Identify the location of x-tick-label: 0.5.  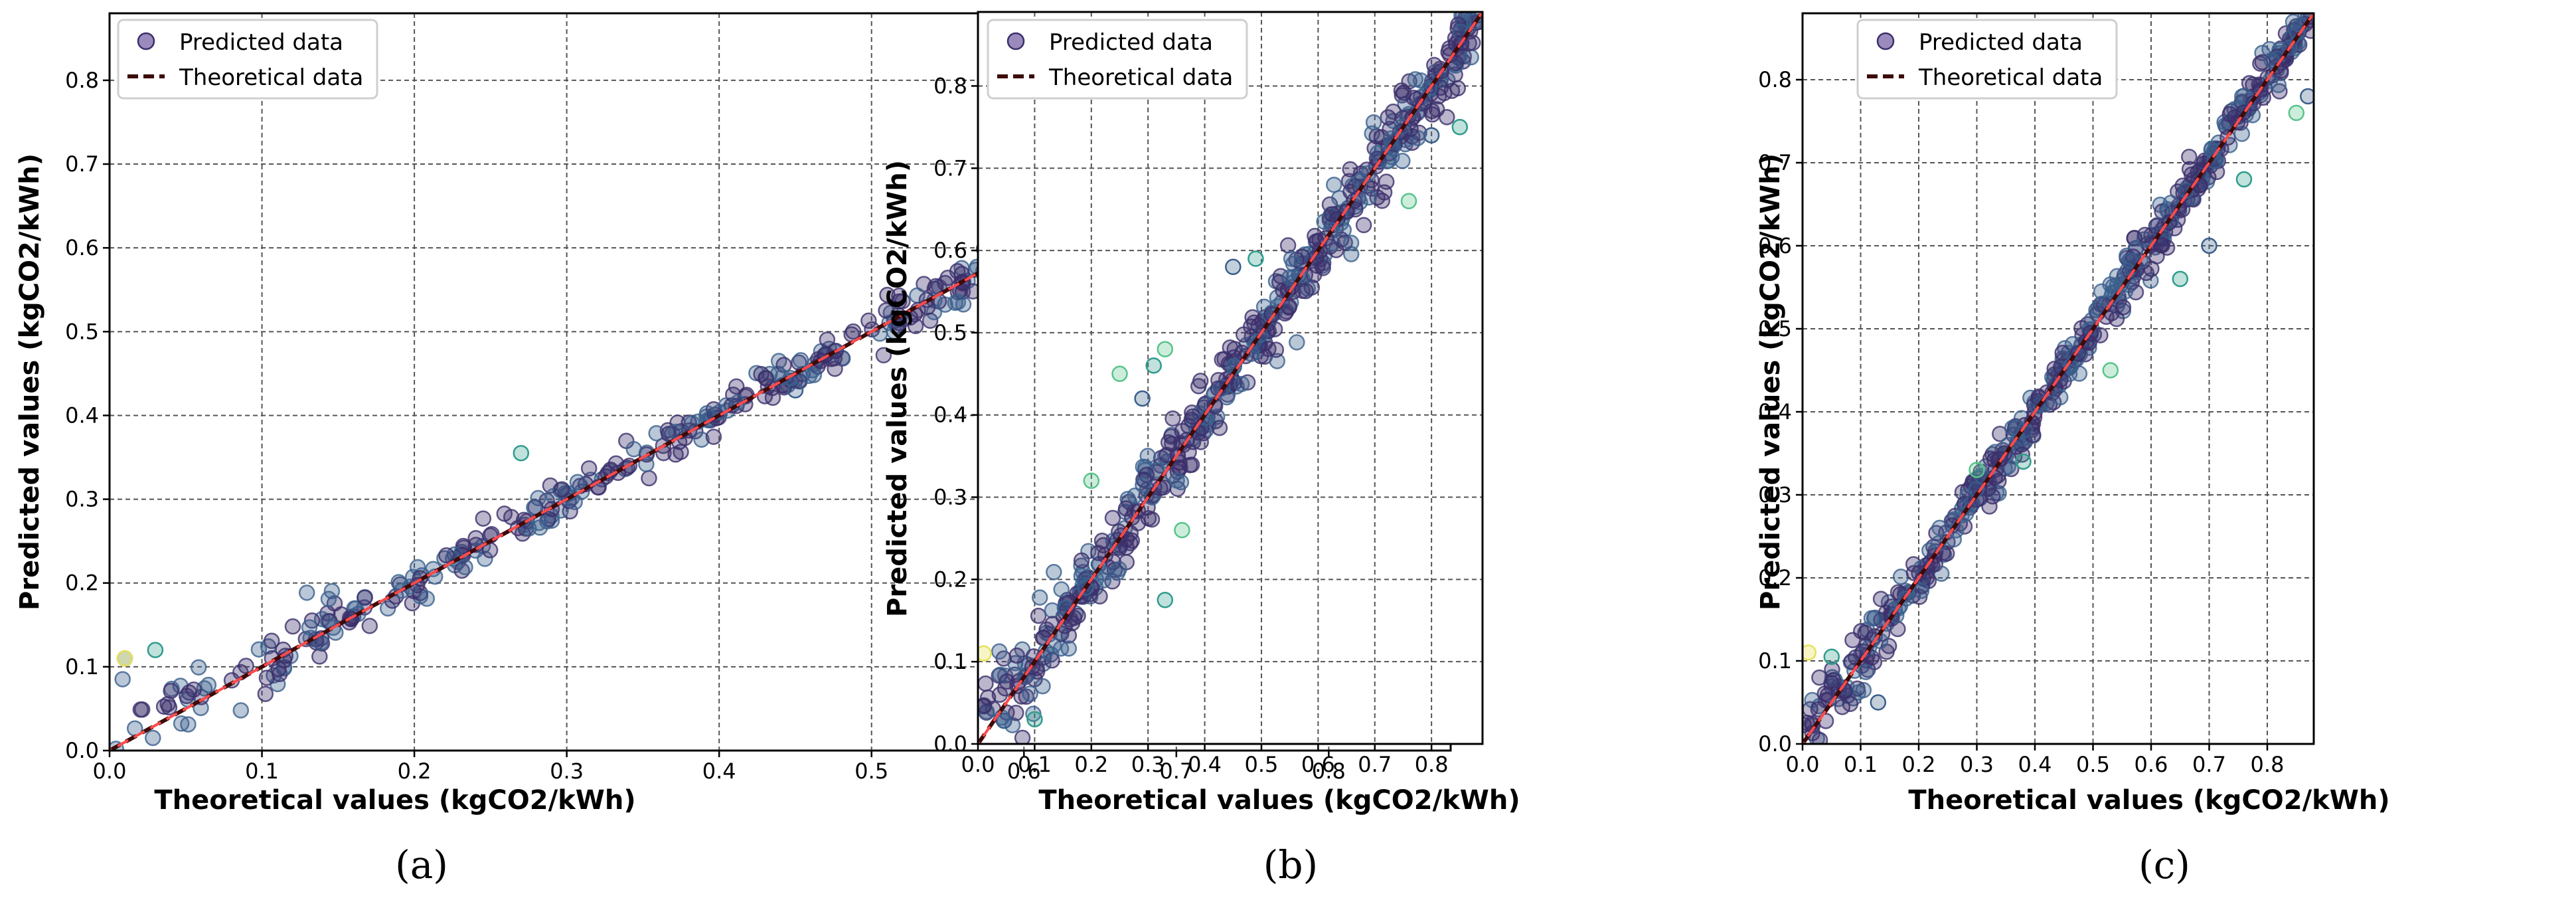
(2093, 764).